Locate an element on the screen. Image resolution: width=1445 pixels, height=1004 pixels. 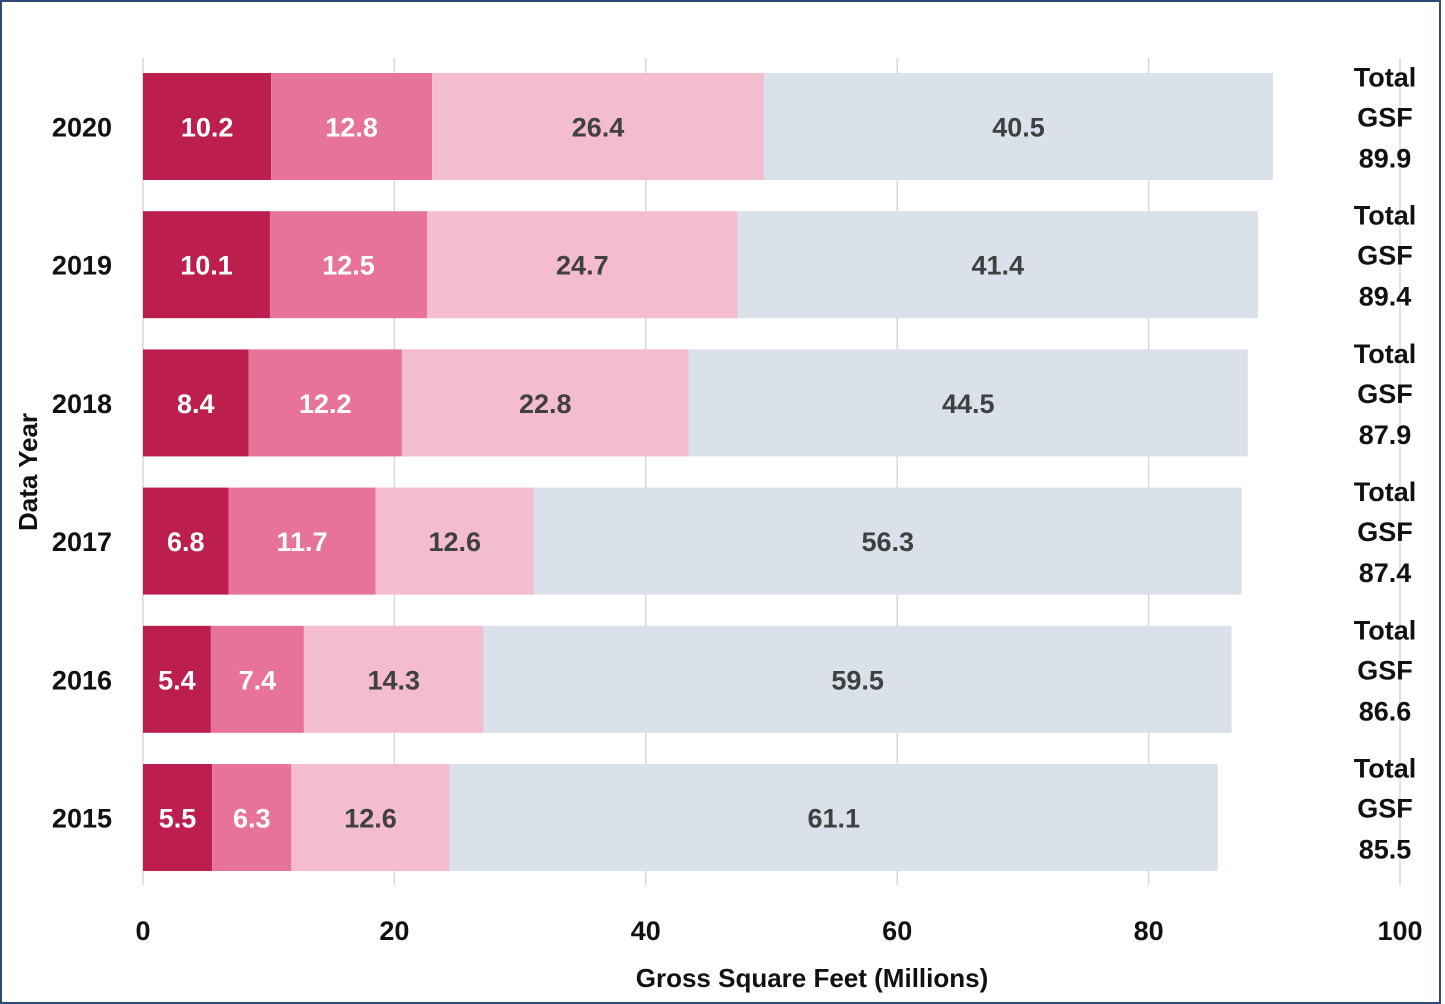
x-tick-labels: 0 20 40 60 80 100 is located at coordinates (778, 931).